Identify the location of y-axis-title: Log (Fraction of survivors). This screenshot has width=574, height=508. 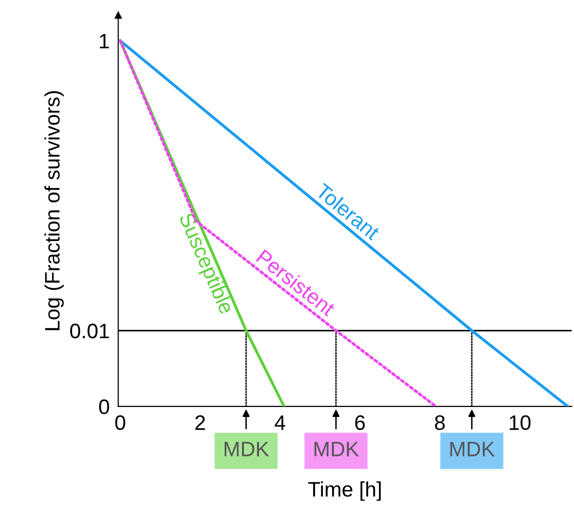
(54, 210).